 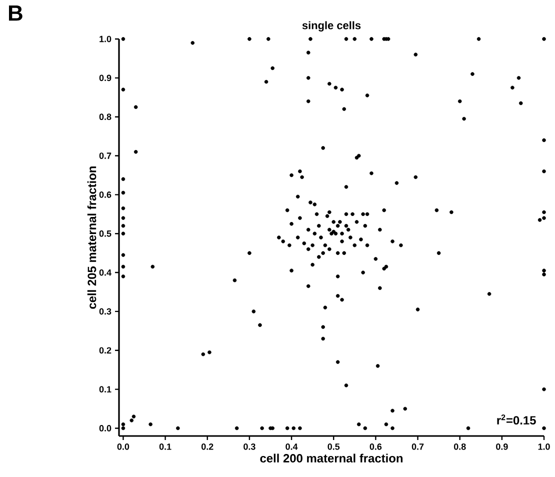 What do you see at coordinates (105, 233) in the screenshot?
I see `y-tick-label: 0.5` at bounding box center [105, 233].